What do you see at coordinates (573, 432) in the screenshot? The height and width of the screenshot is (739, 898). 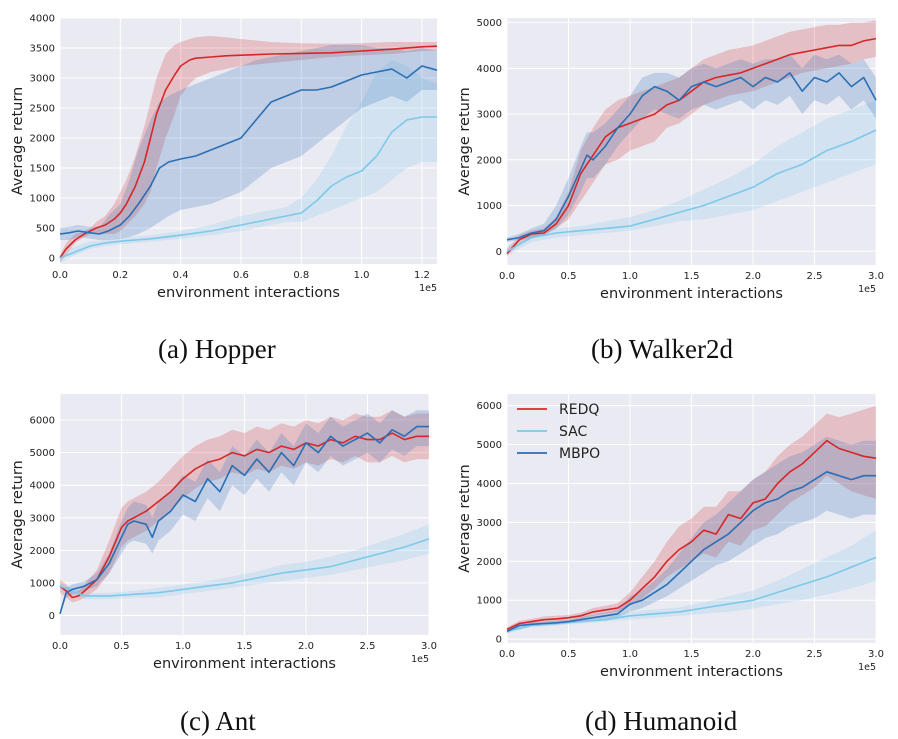 I see `legend-label-sac: SAC` at bounding box center [573, 432].